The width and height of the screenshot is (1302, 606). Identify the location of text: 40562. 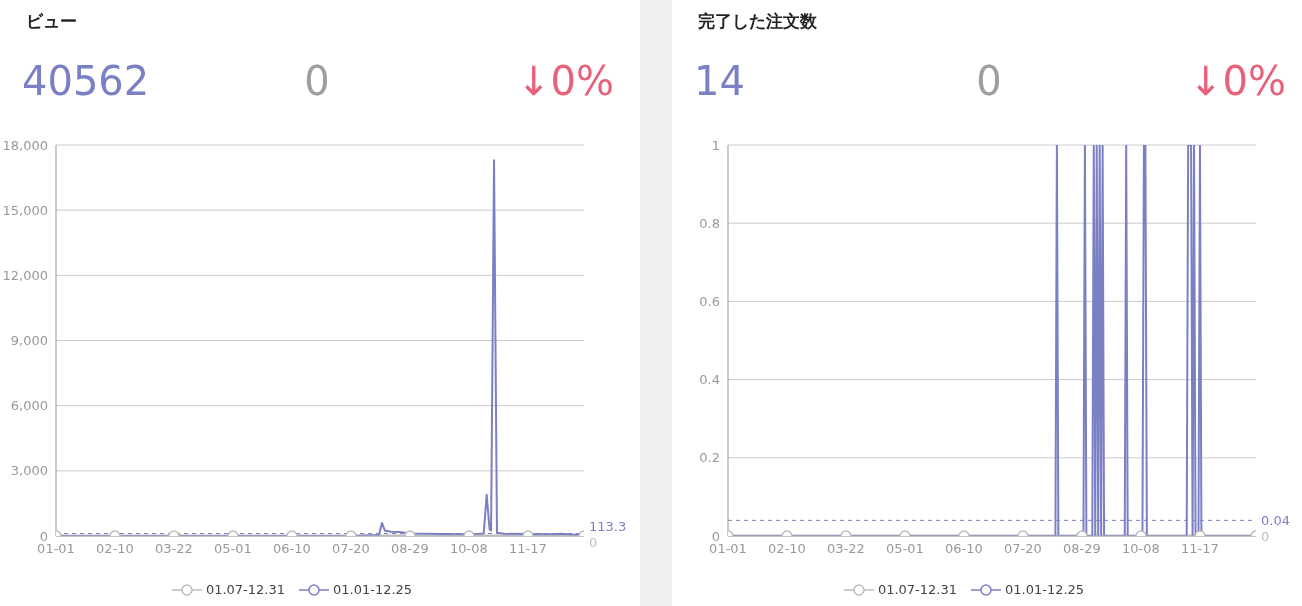
(86, 81).